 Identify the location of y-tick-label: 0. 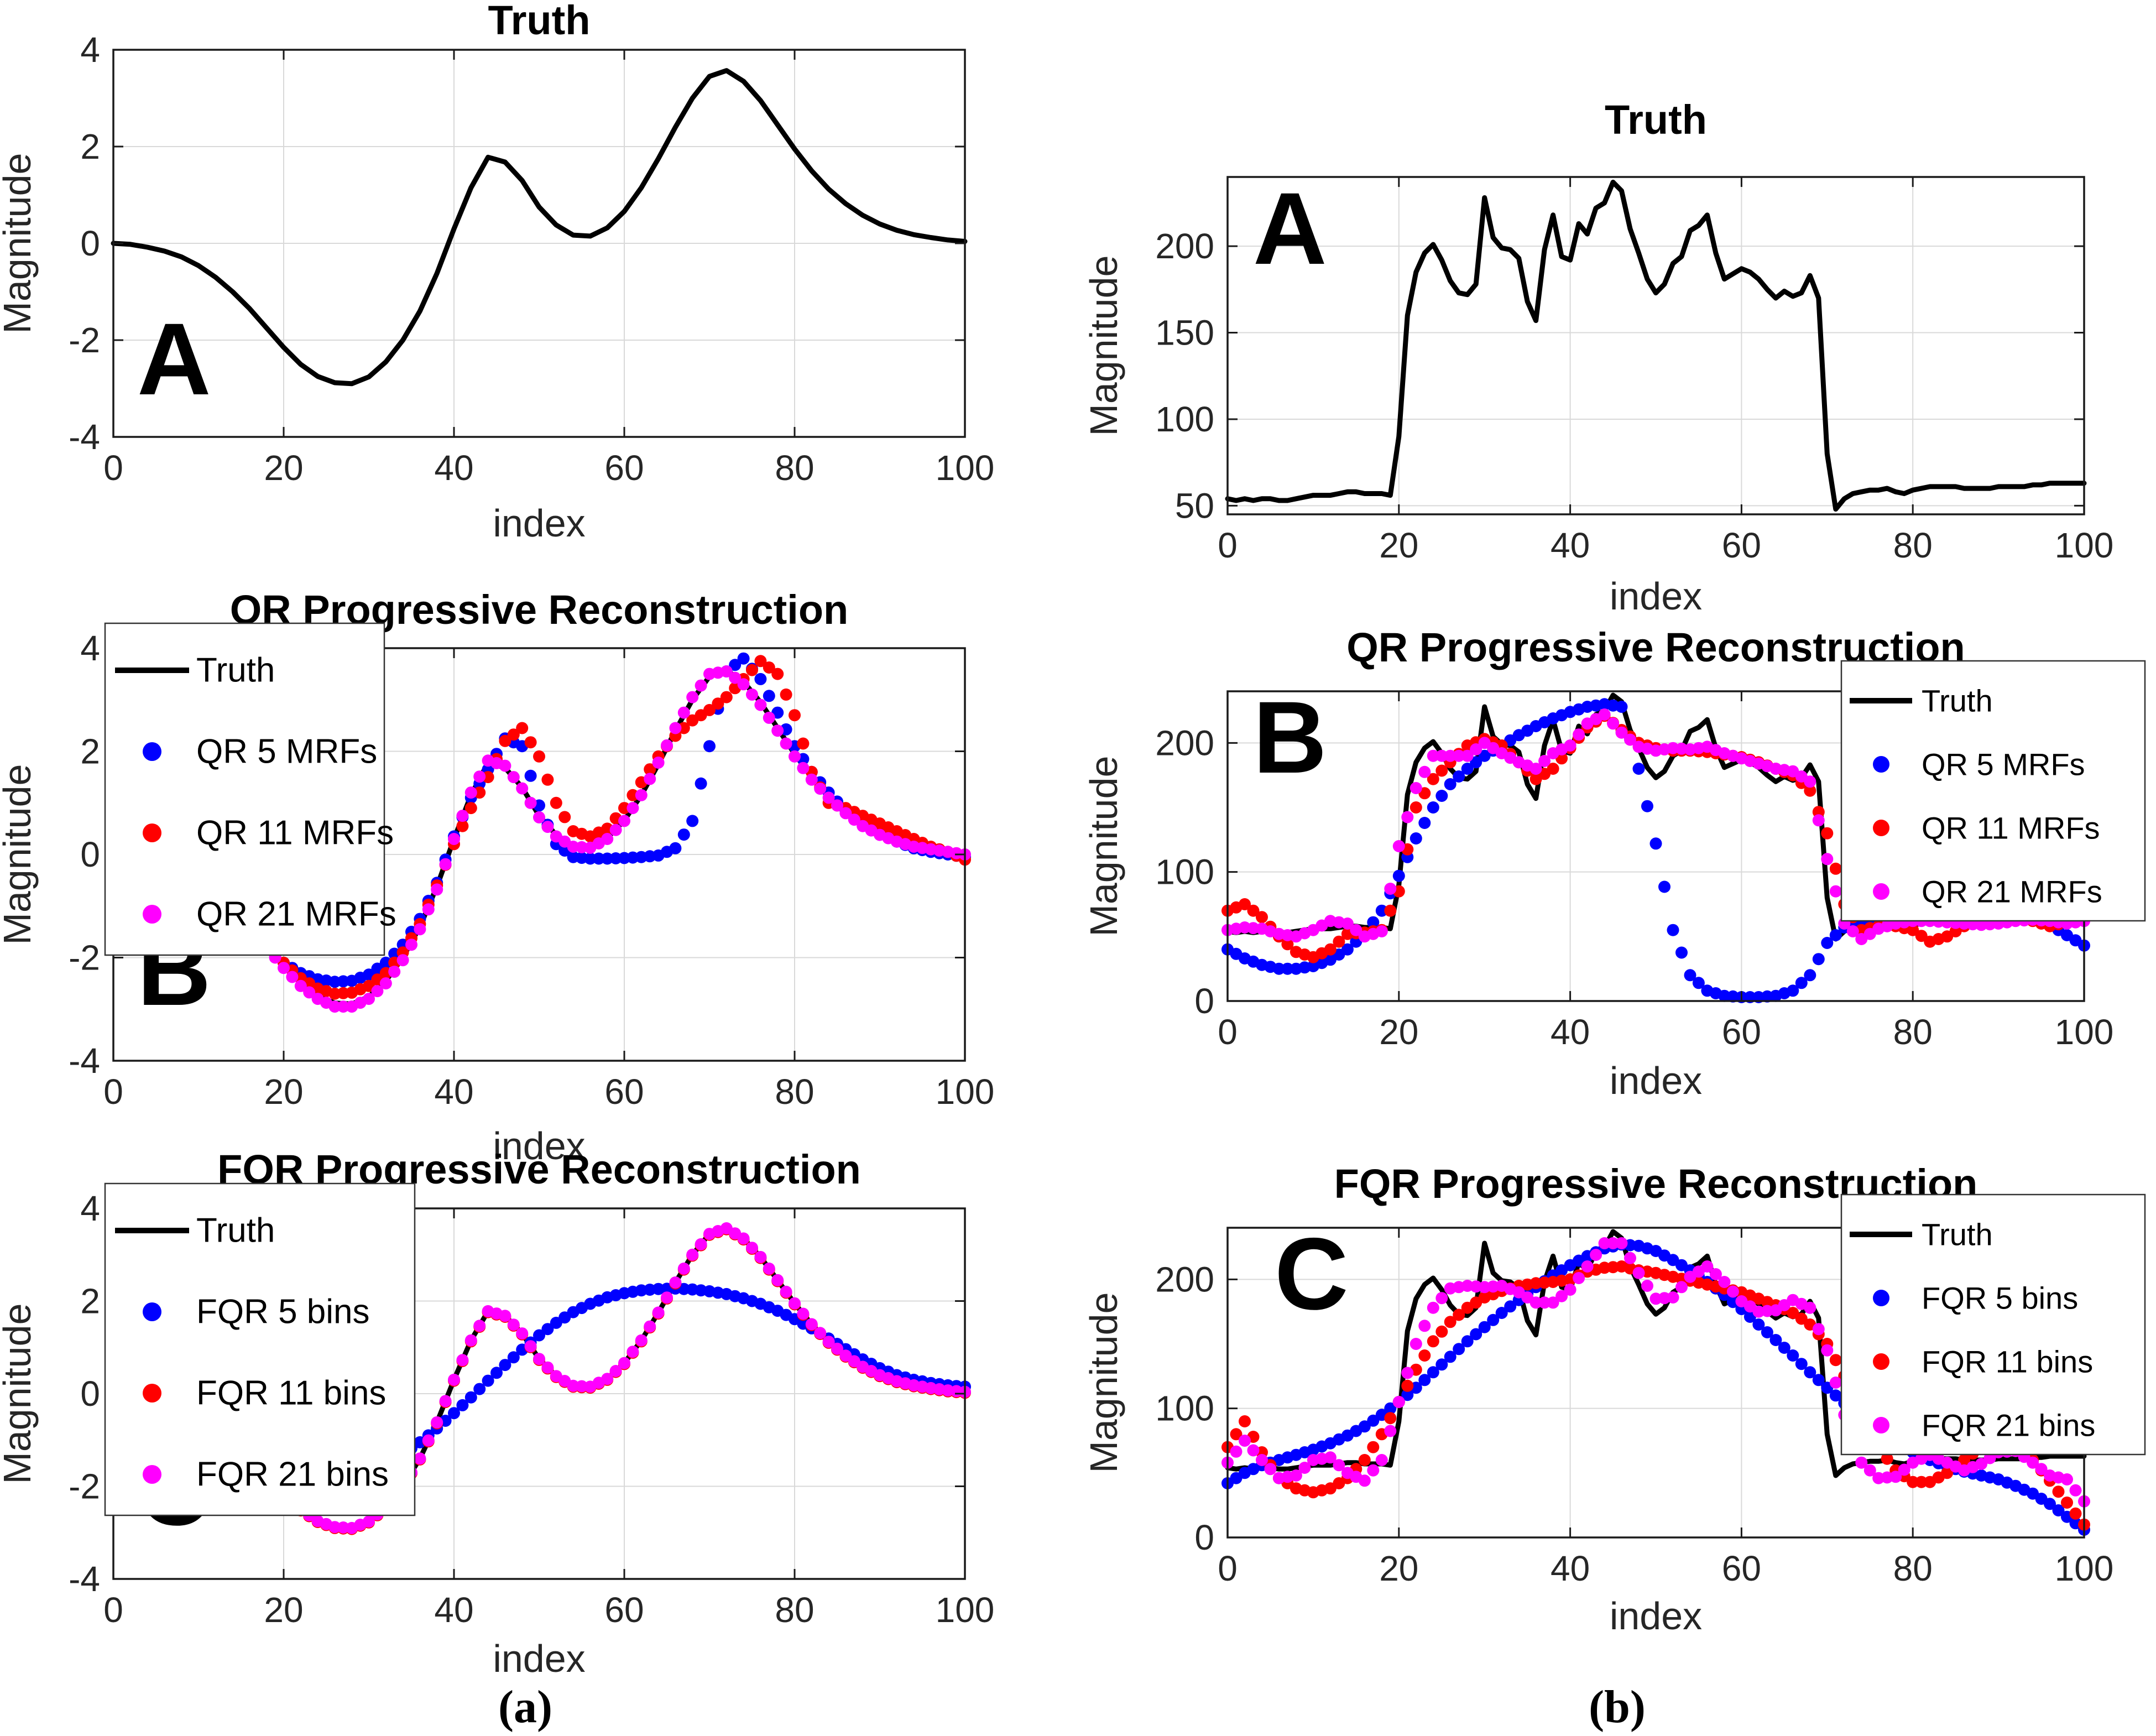
(1204, 1001).